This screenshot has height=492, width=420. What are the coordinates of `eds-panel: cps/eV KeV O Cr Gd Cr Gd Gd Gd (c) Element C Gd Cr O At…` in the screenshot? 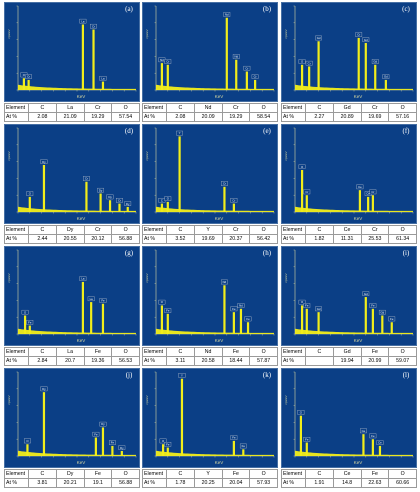 It's located at (349, 62).